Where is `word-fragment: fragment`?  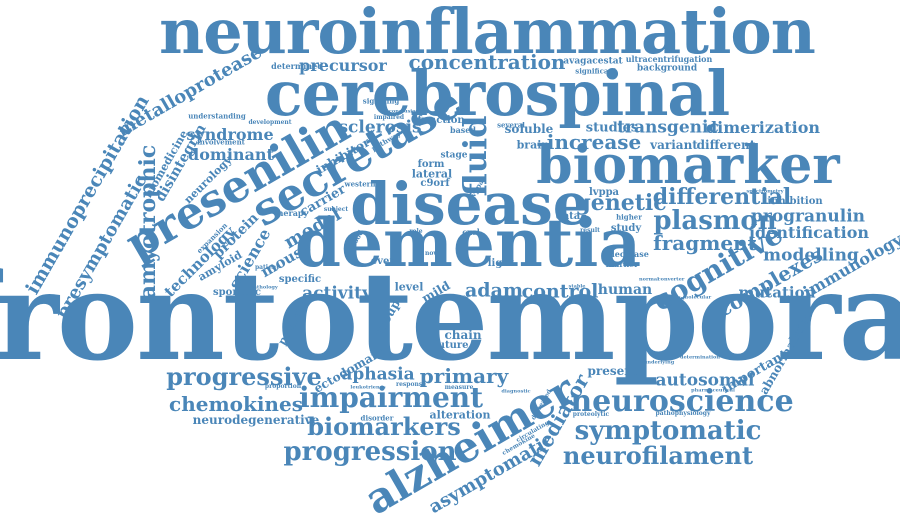
word-fragment: fragment is located at coordinates (705, 243).